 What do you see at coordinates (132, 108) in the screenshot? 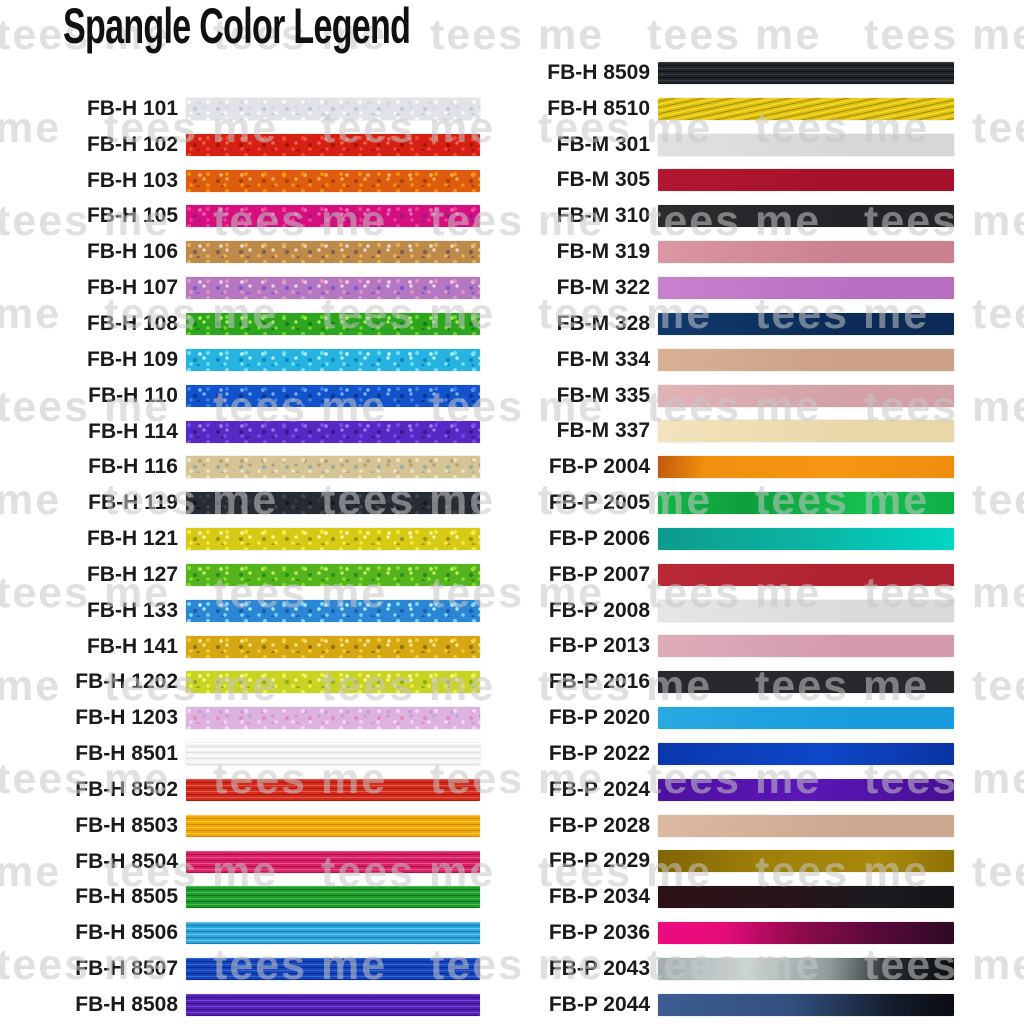
I see `swatch-label: FB-H 101` at bounding box center [132, 108].